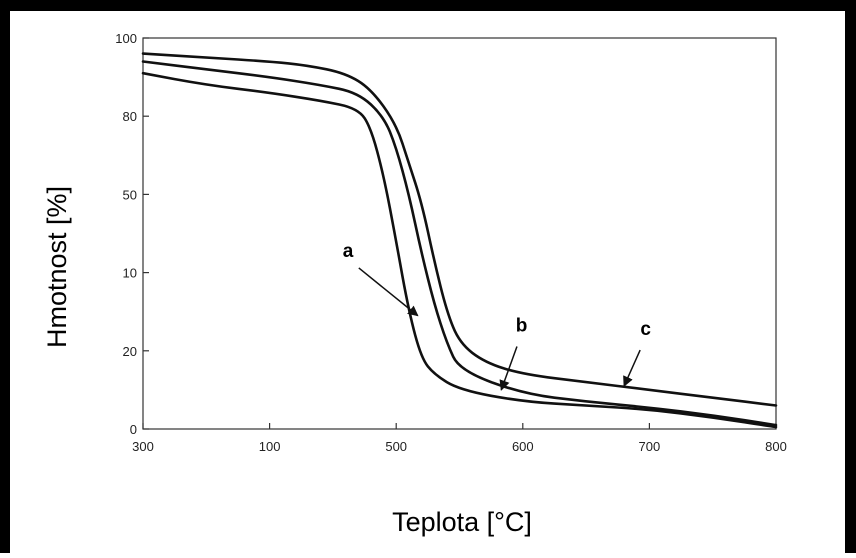 This screenshot has height=558, width=856. What do you see at coordinates (130, 273) in the screenshot?
I see `y-tick-label: 10` at bounding box center [130, 273].